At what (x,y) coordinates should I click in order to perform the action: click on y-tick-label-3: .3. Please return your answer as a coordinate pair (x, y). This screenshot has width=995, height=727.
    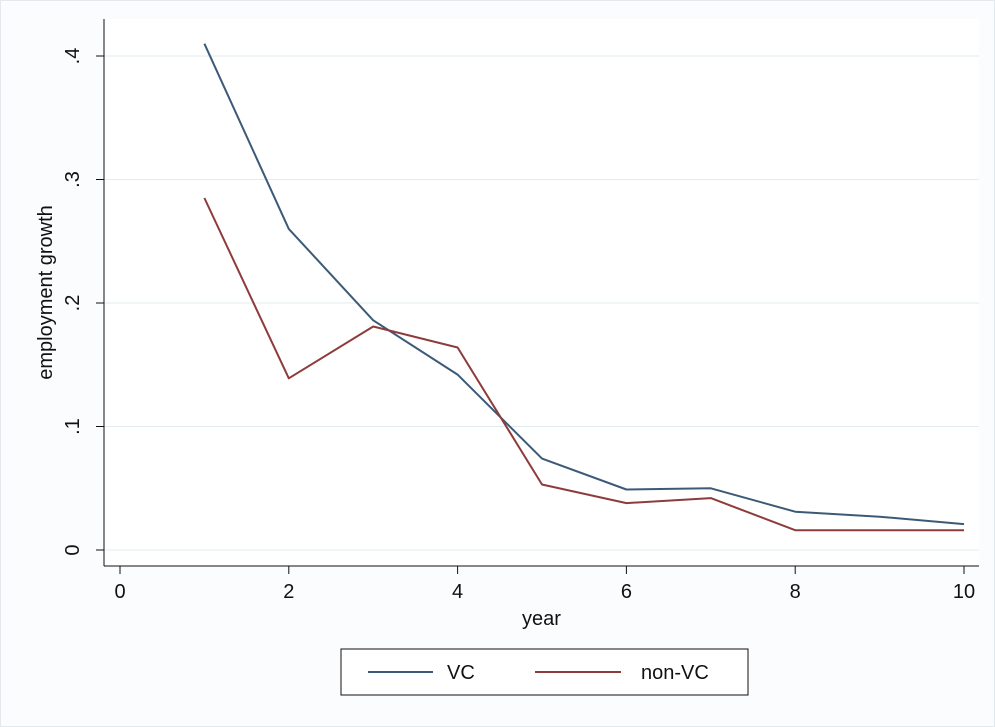
    Looking at the image, I should click on (73, 179).